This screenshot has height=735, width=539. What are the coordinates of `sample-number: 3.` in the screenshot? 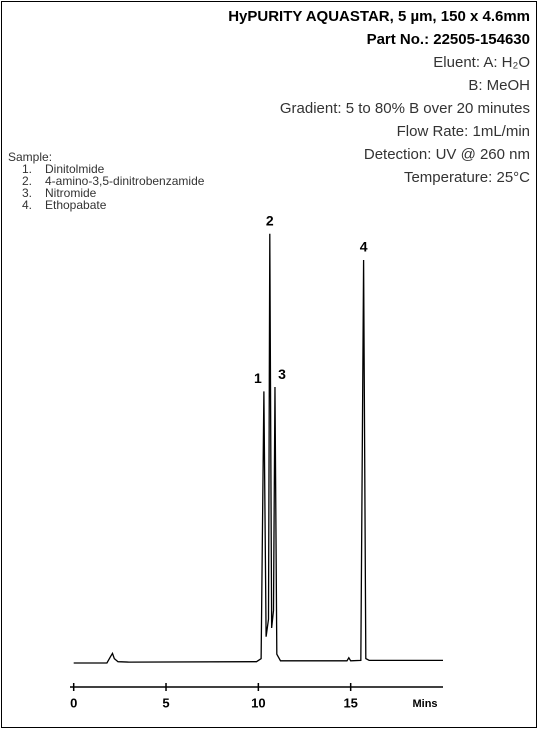 It's located at (27, 193).